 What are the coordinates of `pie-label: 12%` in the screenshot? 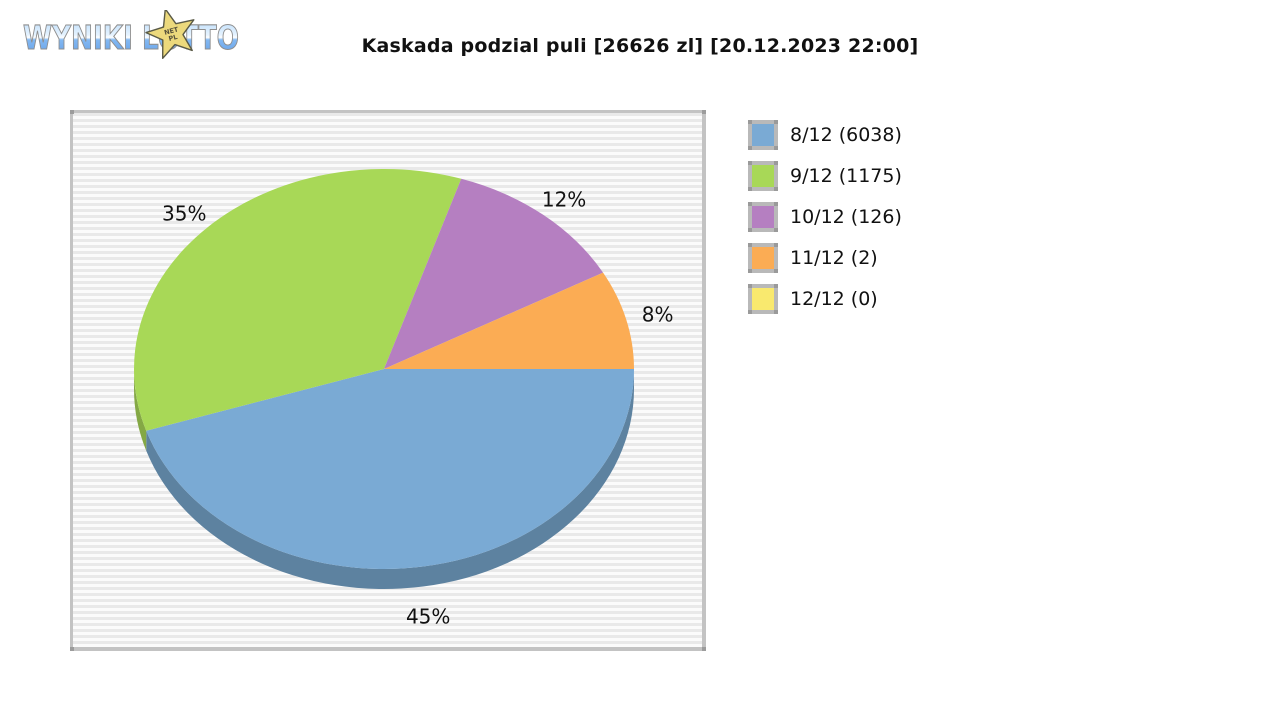 It's located at (564, 199).